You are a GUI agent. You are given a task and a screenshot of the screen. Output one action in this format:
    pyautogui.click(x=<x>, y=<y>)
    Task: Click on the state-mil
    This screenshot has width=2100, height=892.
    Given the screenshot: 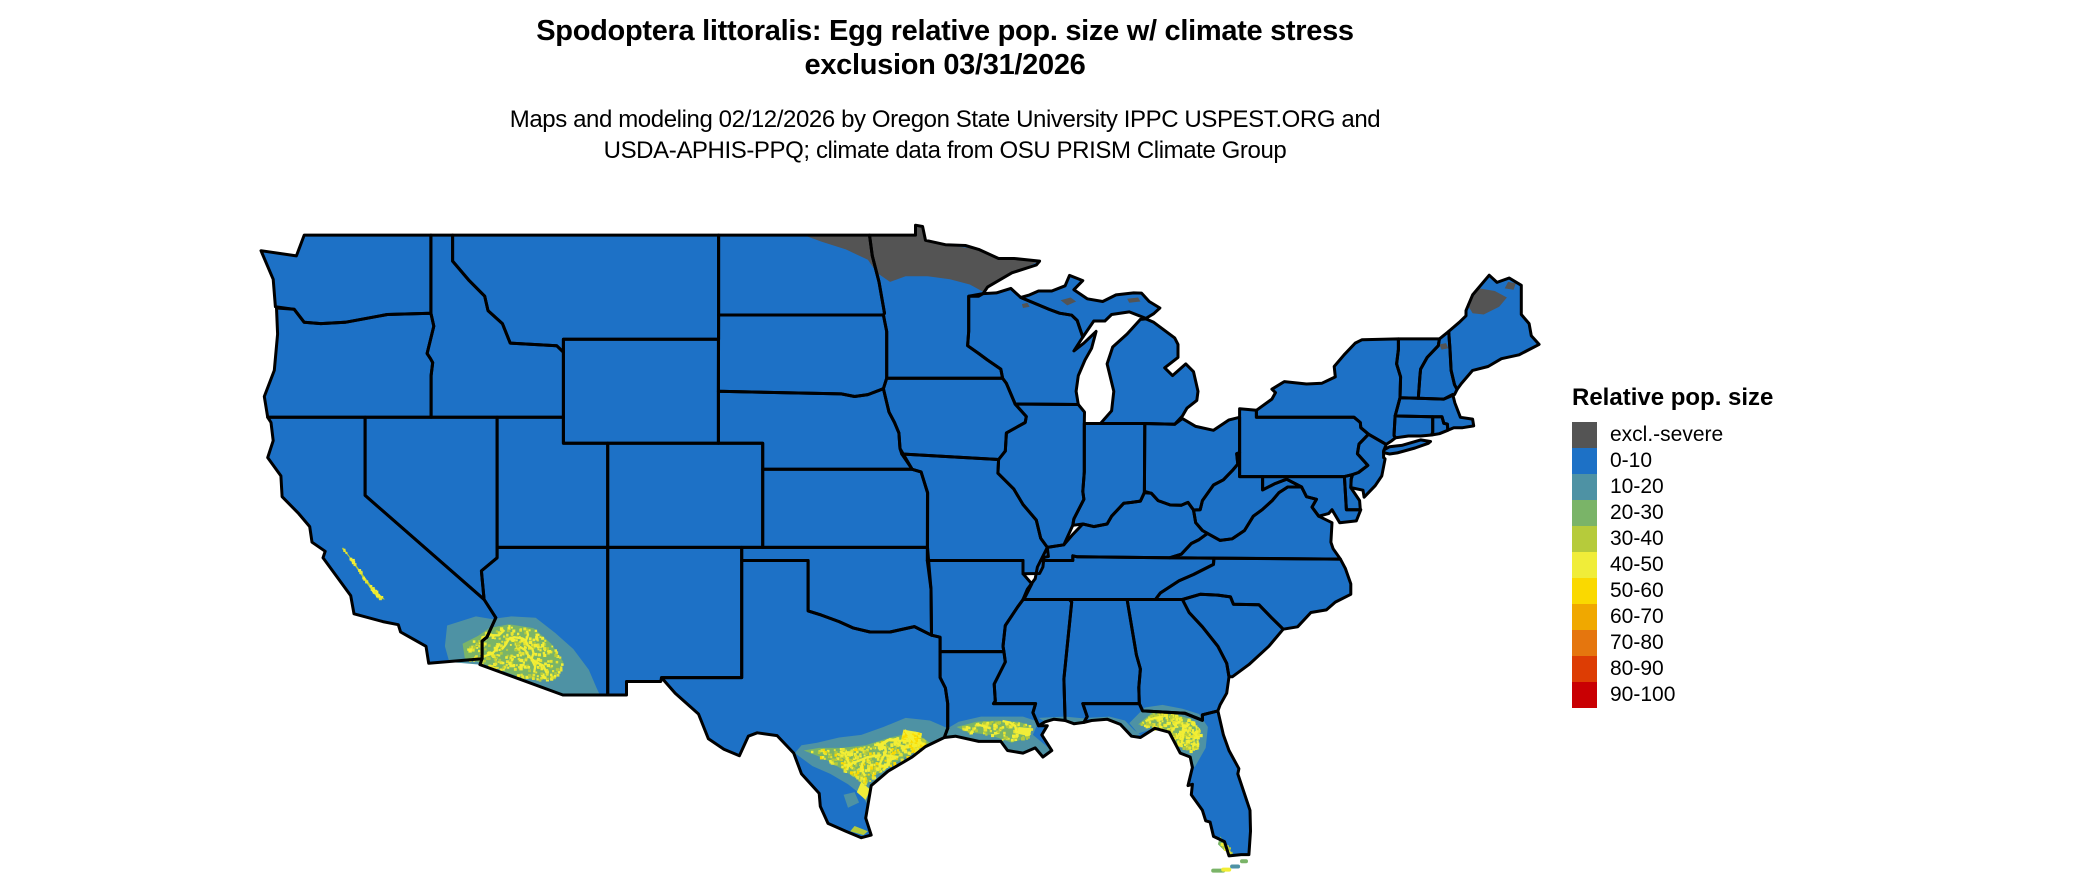 What is the action you would take?
    pyautogui.click(x=1149, y=371)
    